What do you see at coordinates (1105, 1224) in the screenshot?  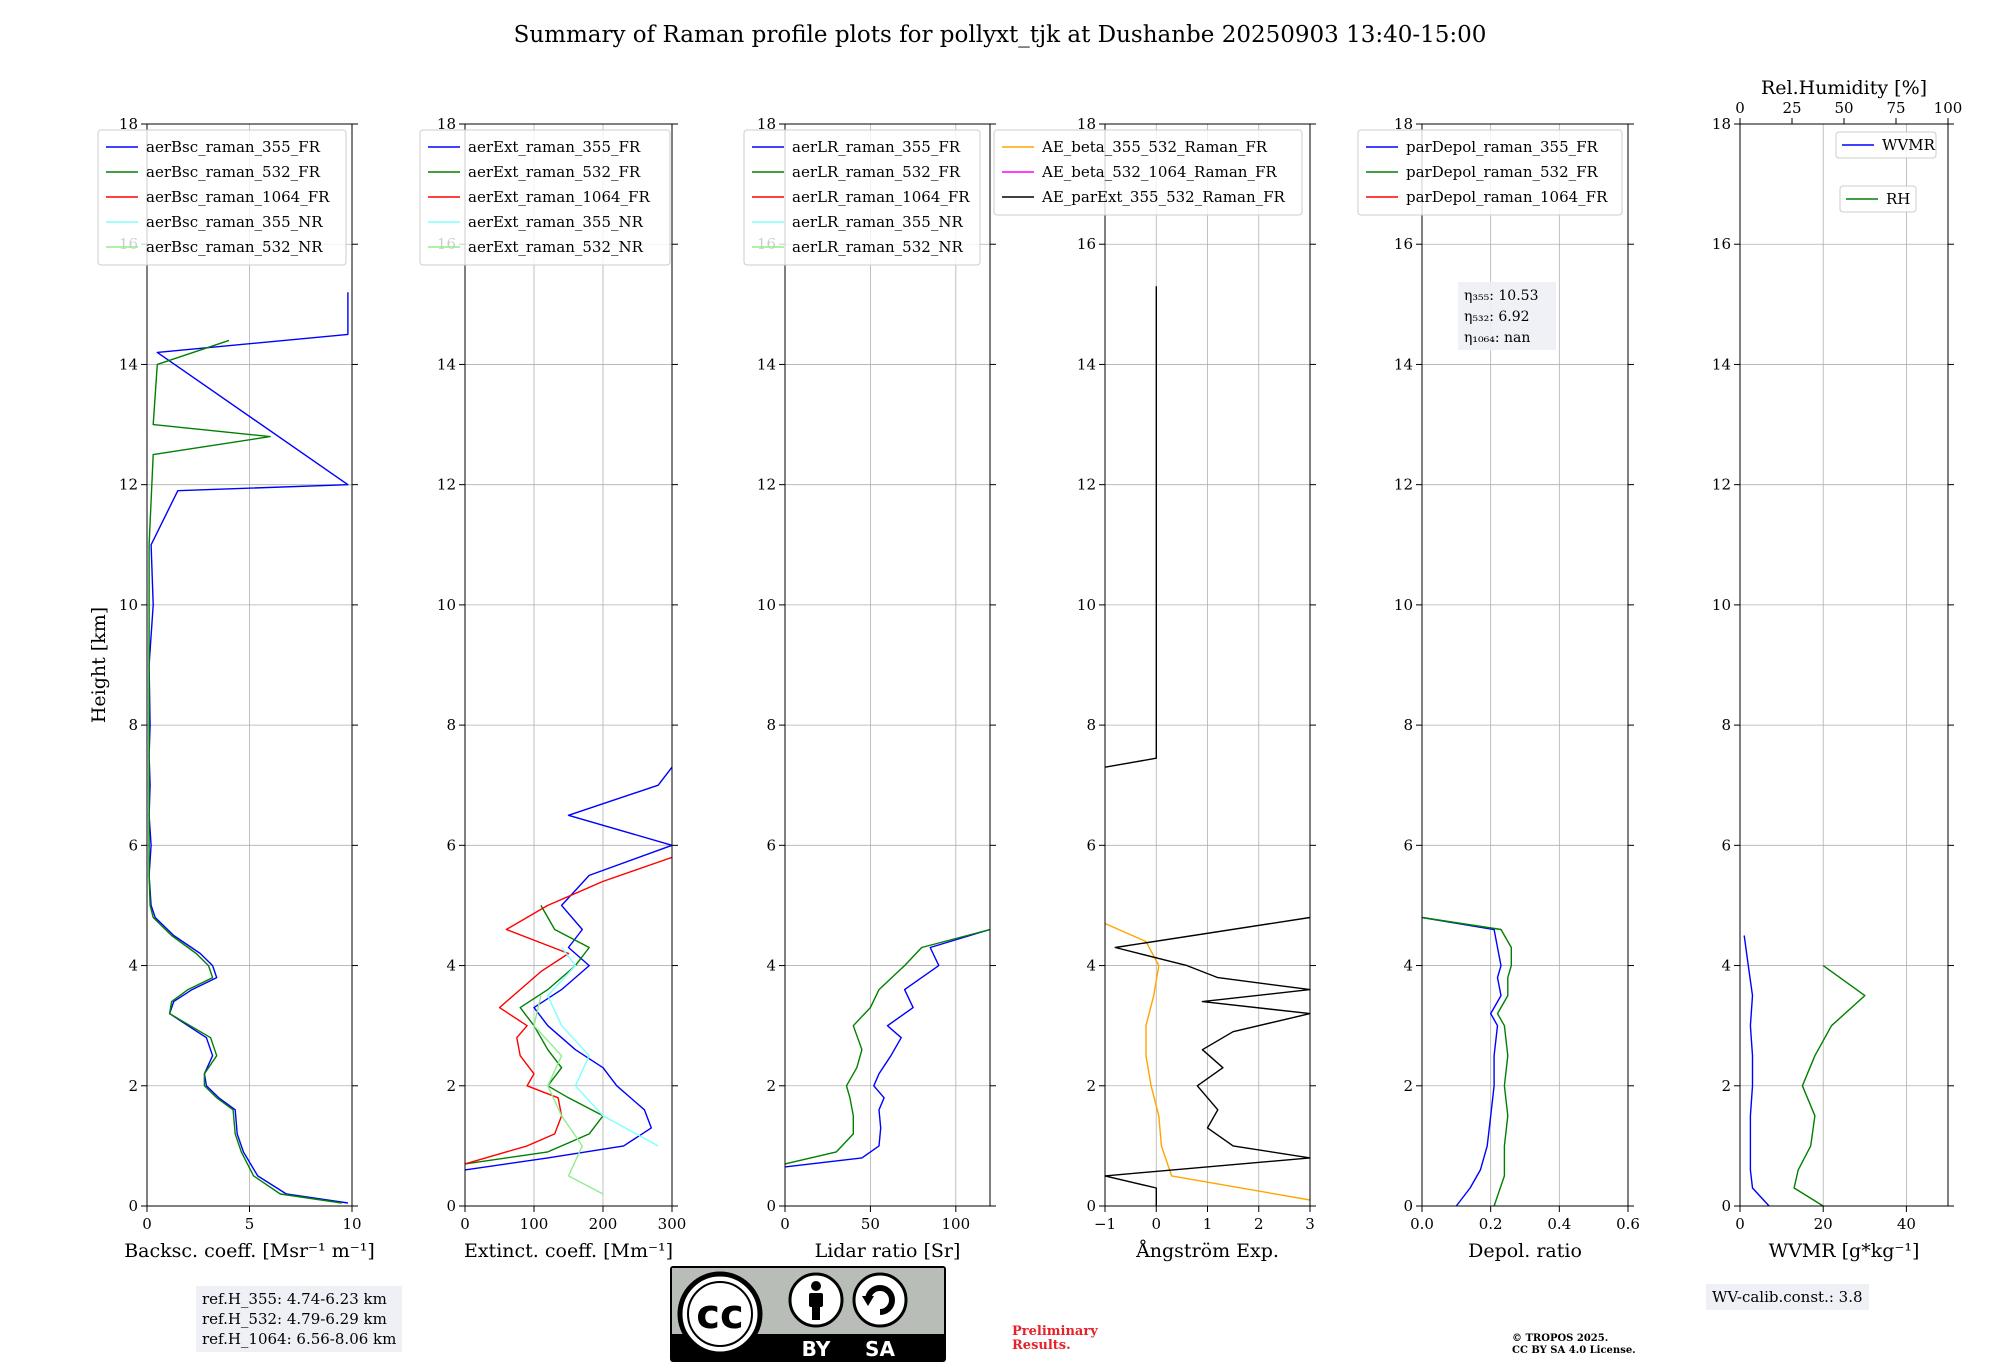 I see `x-tick-label: −1` at bounding box center [1105, 1224].